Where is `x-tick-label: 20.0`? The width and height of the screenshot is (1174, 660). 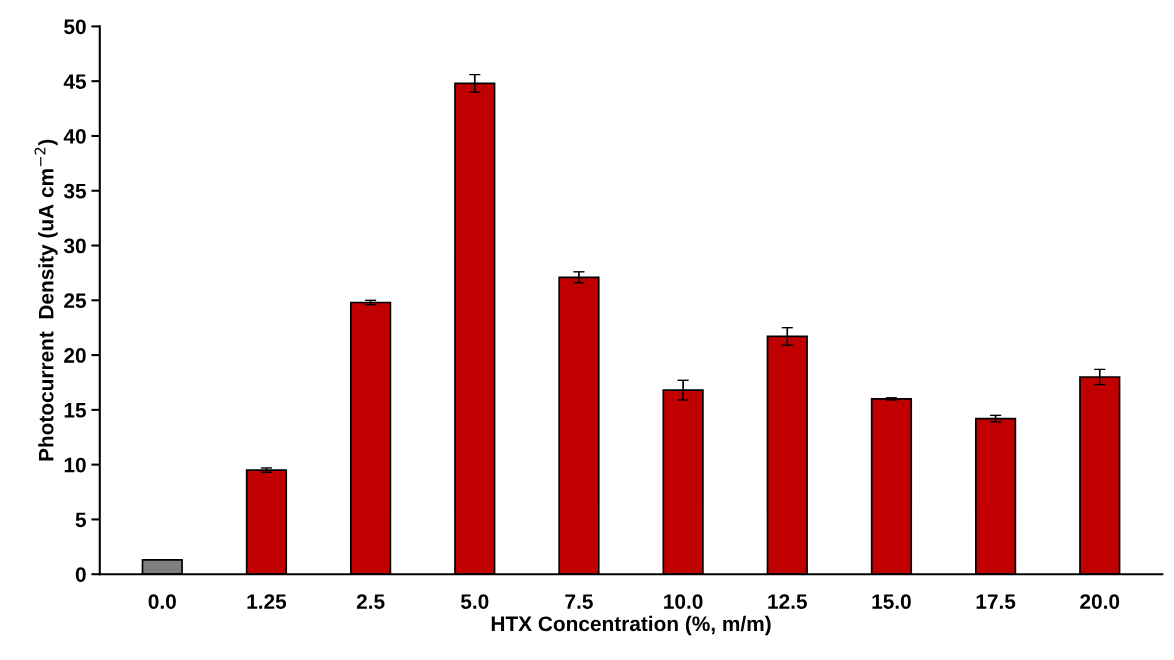 x-tick-label: 20.0 is located at coordinates (1100, 601).